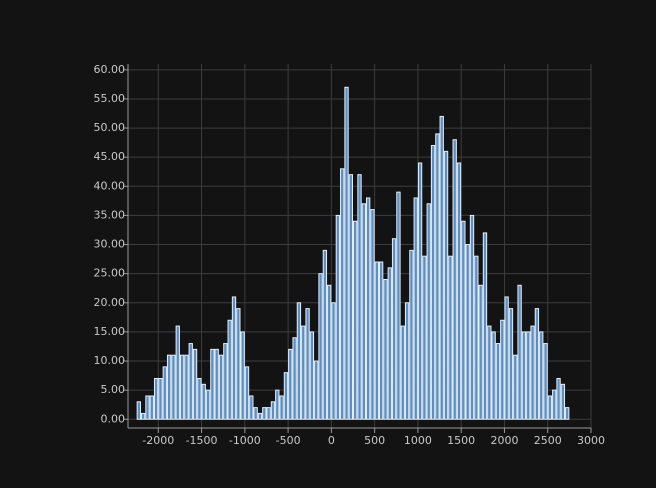 The image size is (656, 488). What do you see at coordinates (113, 418) in the screenshot?
I see `y-tick-label: 0.00` at bounding box center [113, 418].